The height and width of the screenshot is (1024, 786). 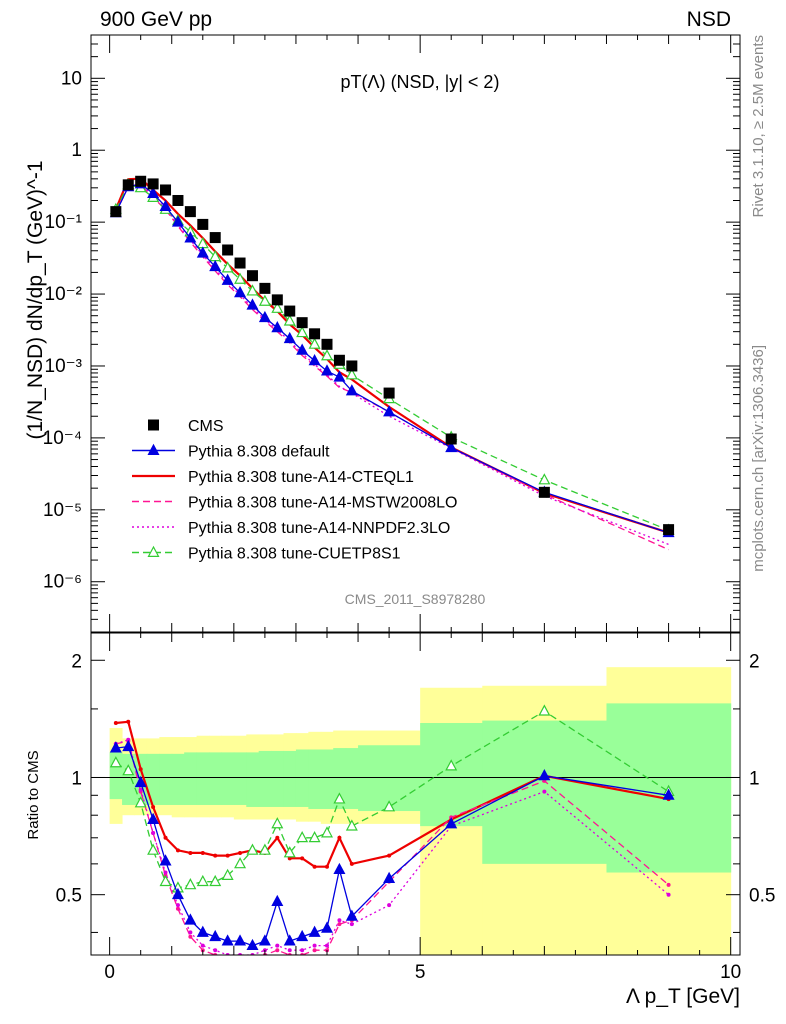 I want to click on legend-label: Pythia 8.308 default, so click(x=259, y=452).